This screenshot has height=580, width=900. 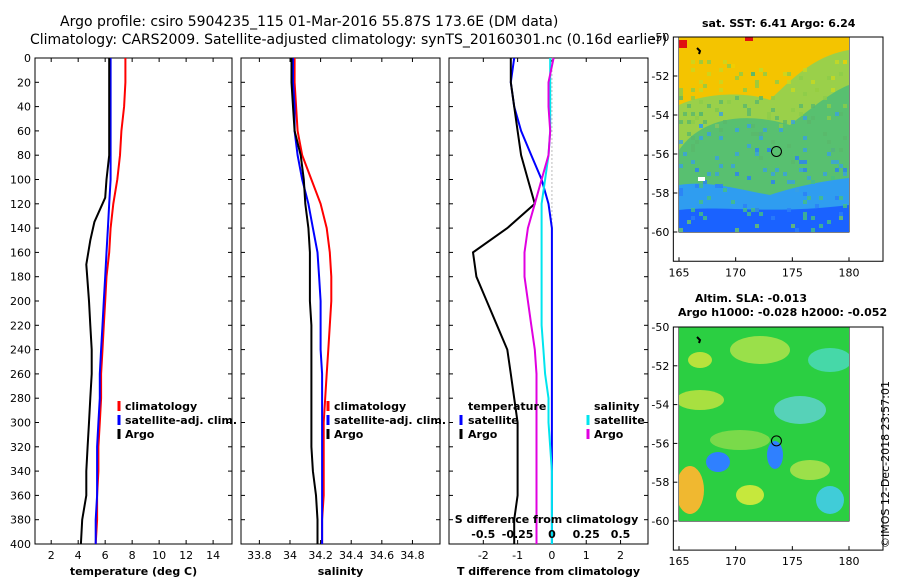 I want to click on salinity-legend-label: climatology, so click(x=370, y=406).